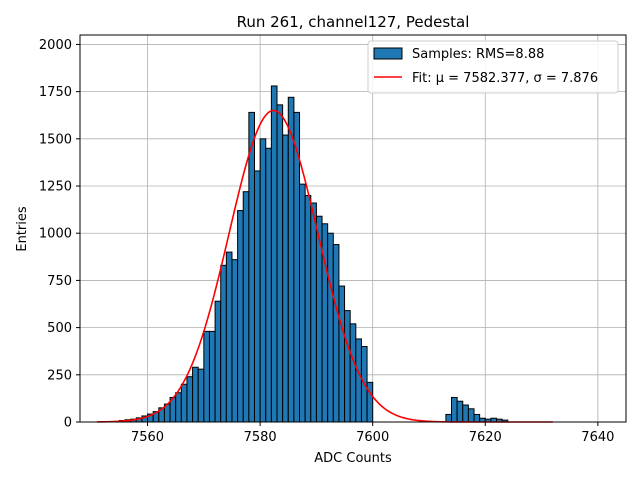 This screenshot has width=640, height=480. What do you see at coordinates (68, 423) in the screenshot?
I see `y-tick-label: 0` at bounding box center [68, 423].